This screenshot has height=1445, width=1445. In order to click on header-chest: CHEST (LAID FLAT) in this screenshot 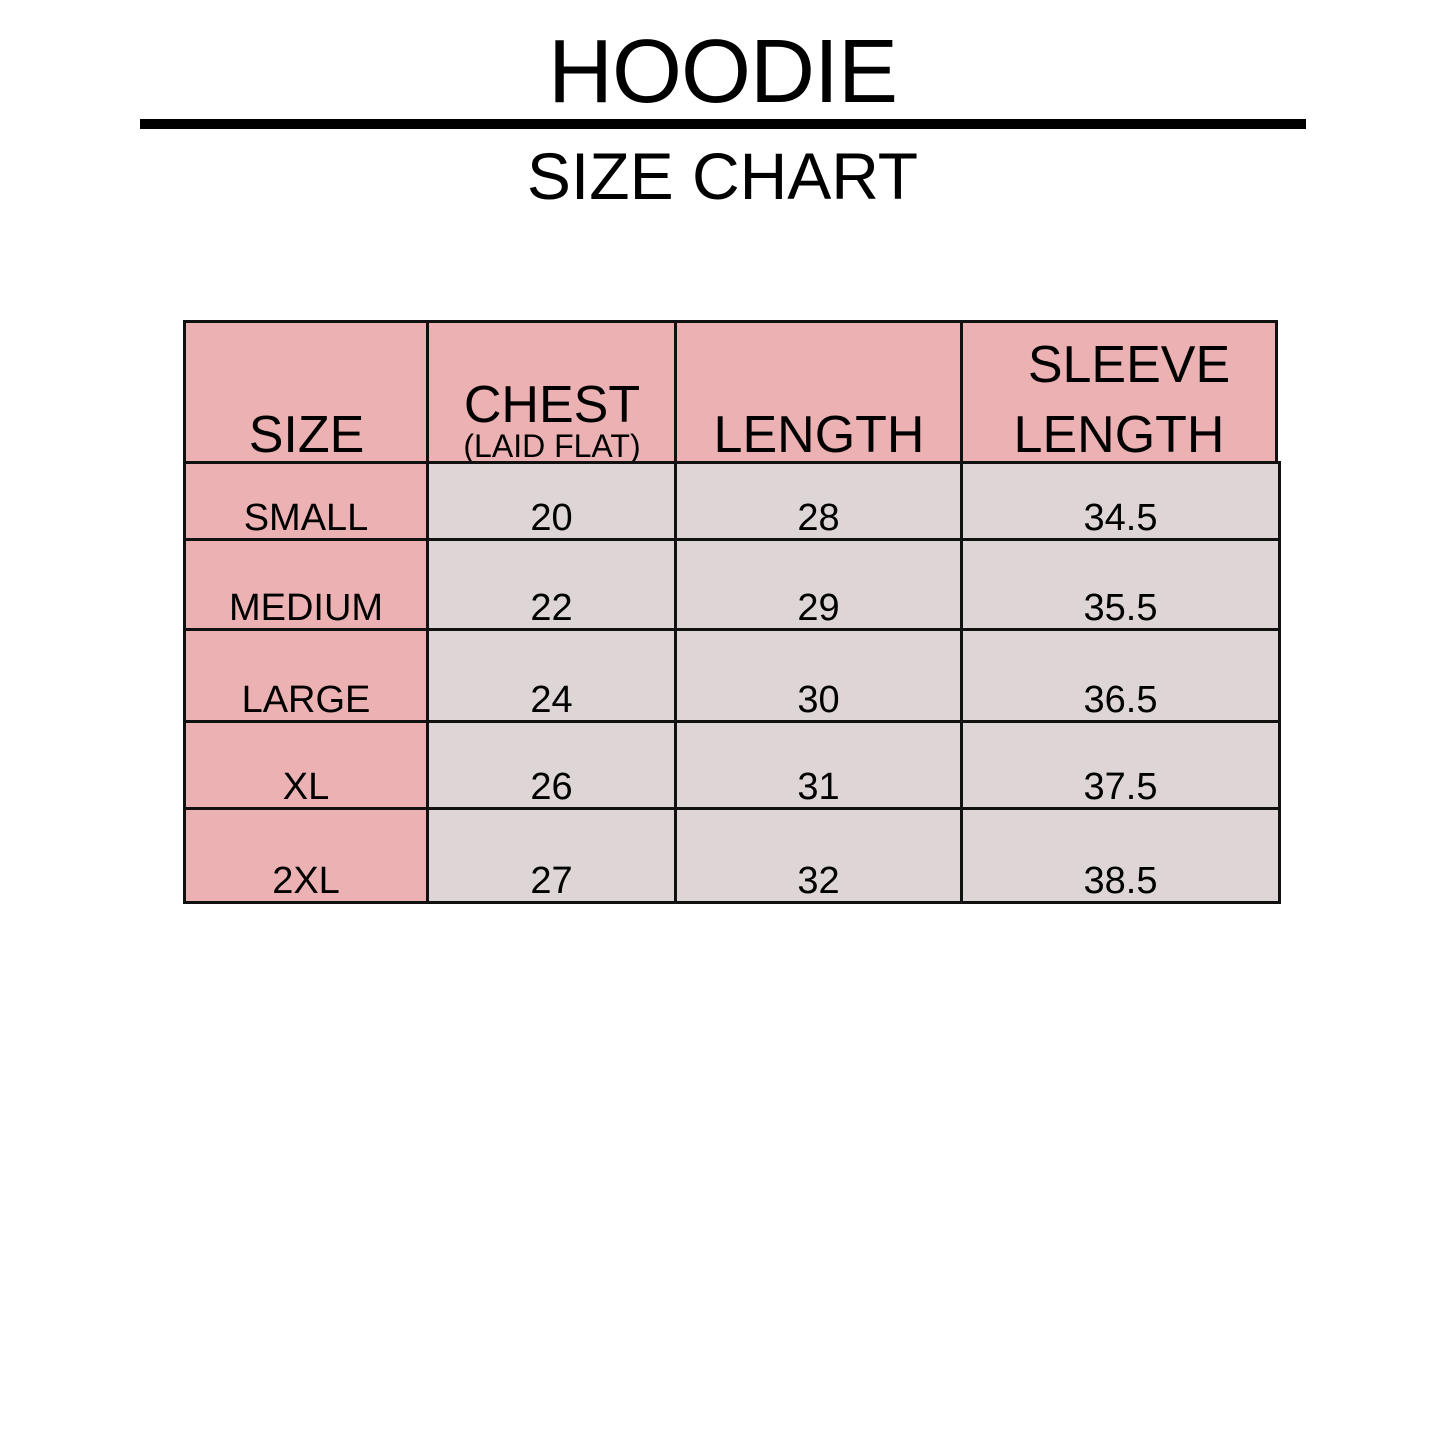, I will do `click(552, 392)`.